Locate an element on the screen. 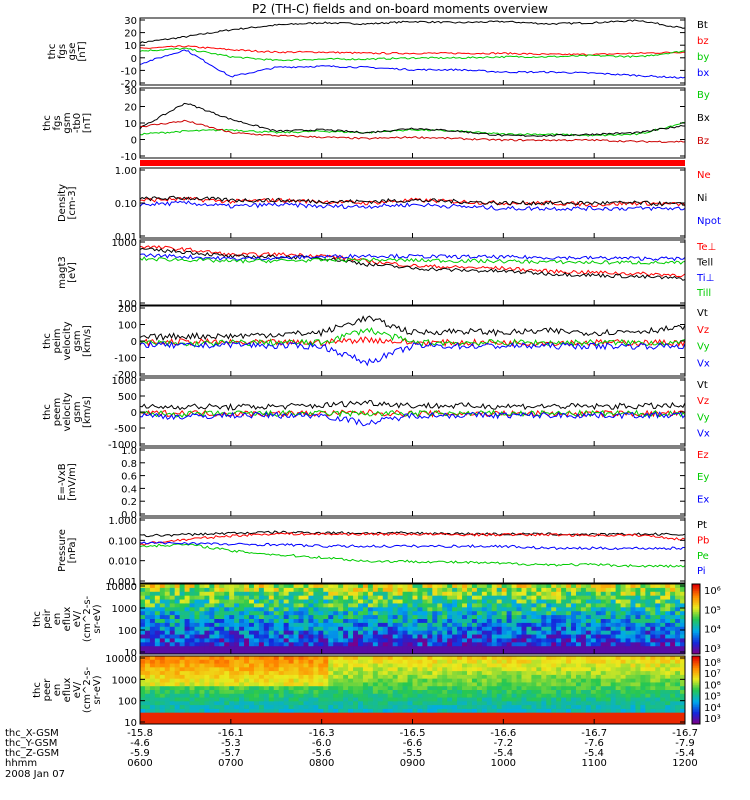  legend-label: Bt is located at coordinates (702, 25).